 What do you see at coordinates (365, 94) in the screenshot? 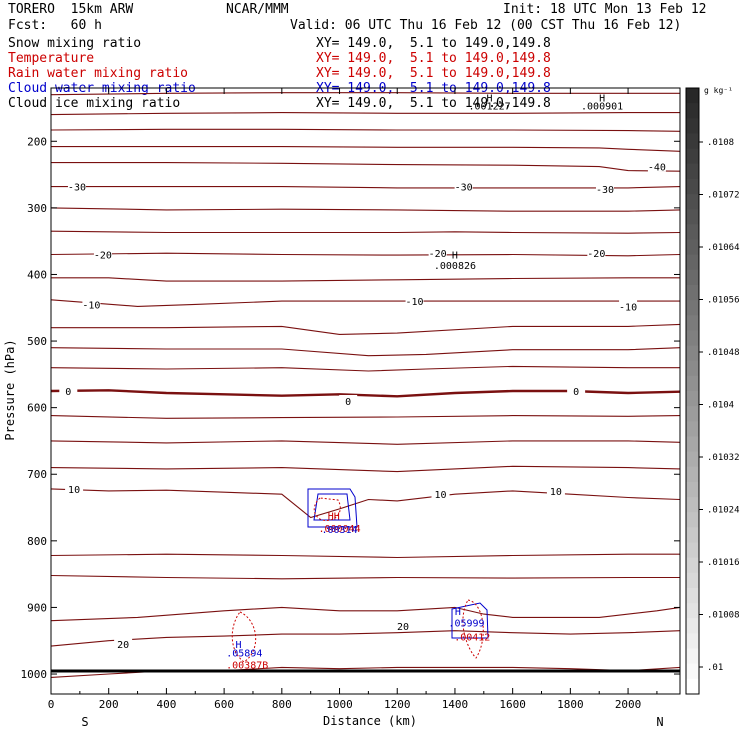
I see `isotherm--40-0` at bounding box center [365, 94].